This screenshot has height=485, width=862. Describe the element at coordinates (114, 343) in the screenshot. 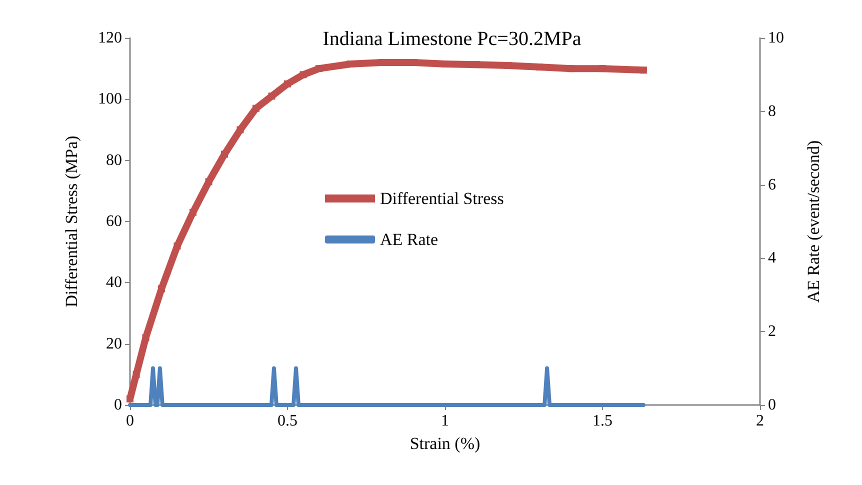

I see `y-tick-label: 20` at that location.